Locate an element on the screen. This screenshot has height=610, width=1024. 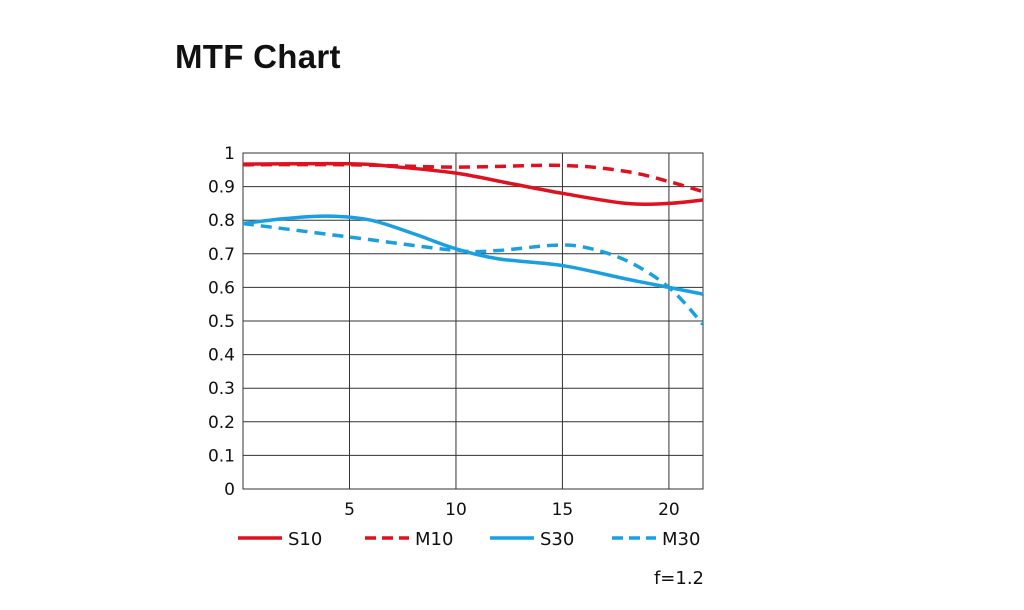
x-tick-label: 5 is located at coordinates (349, 510).